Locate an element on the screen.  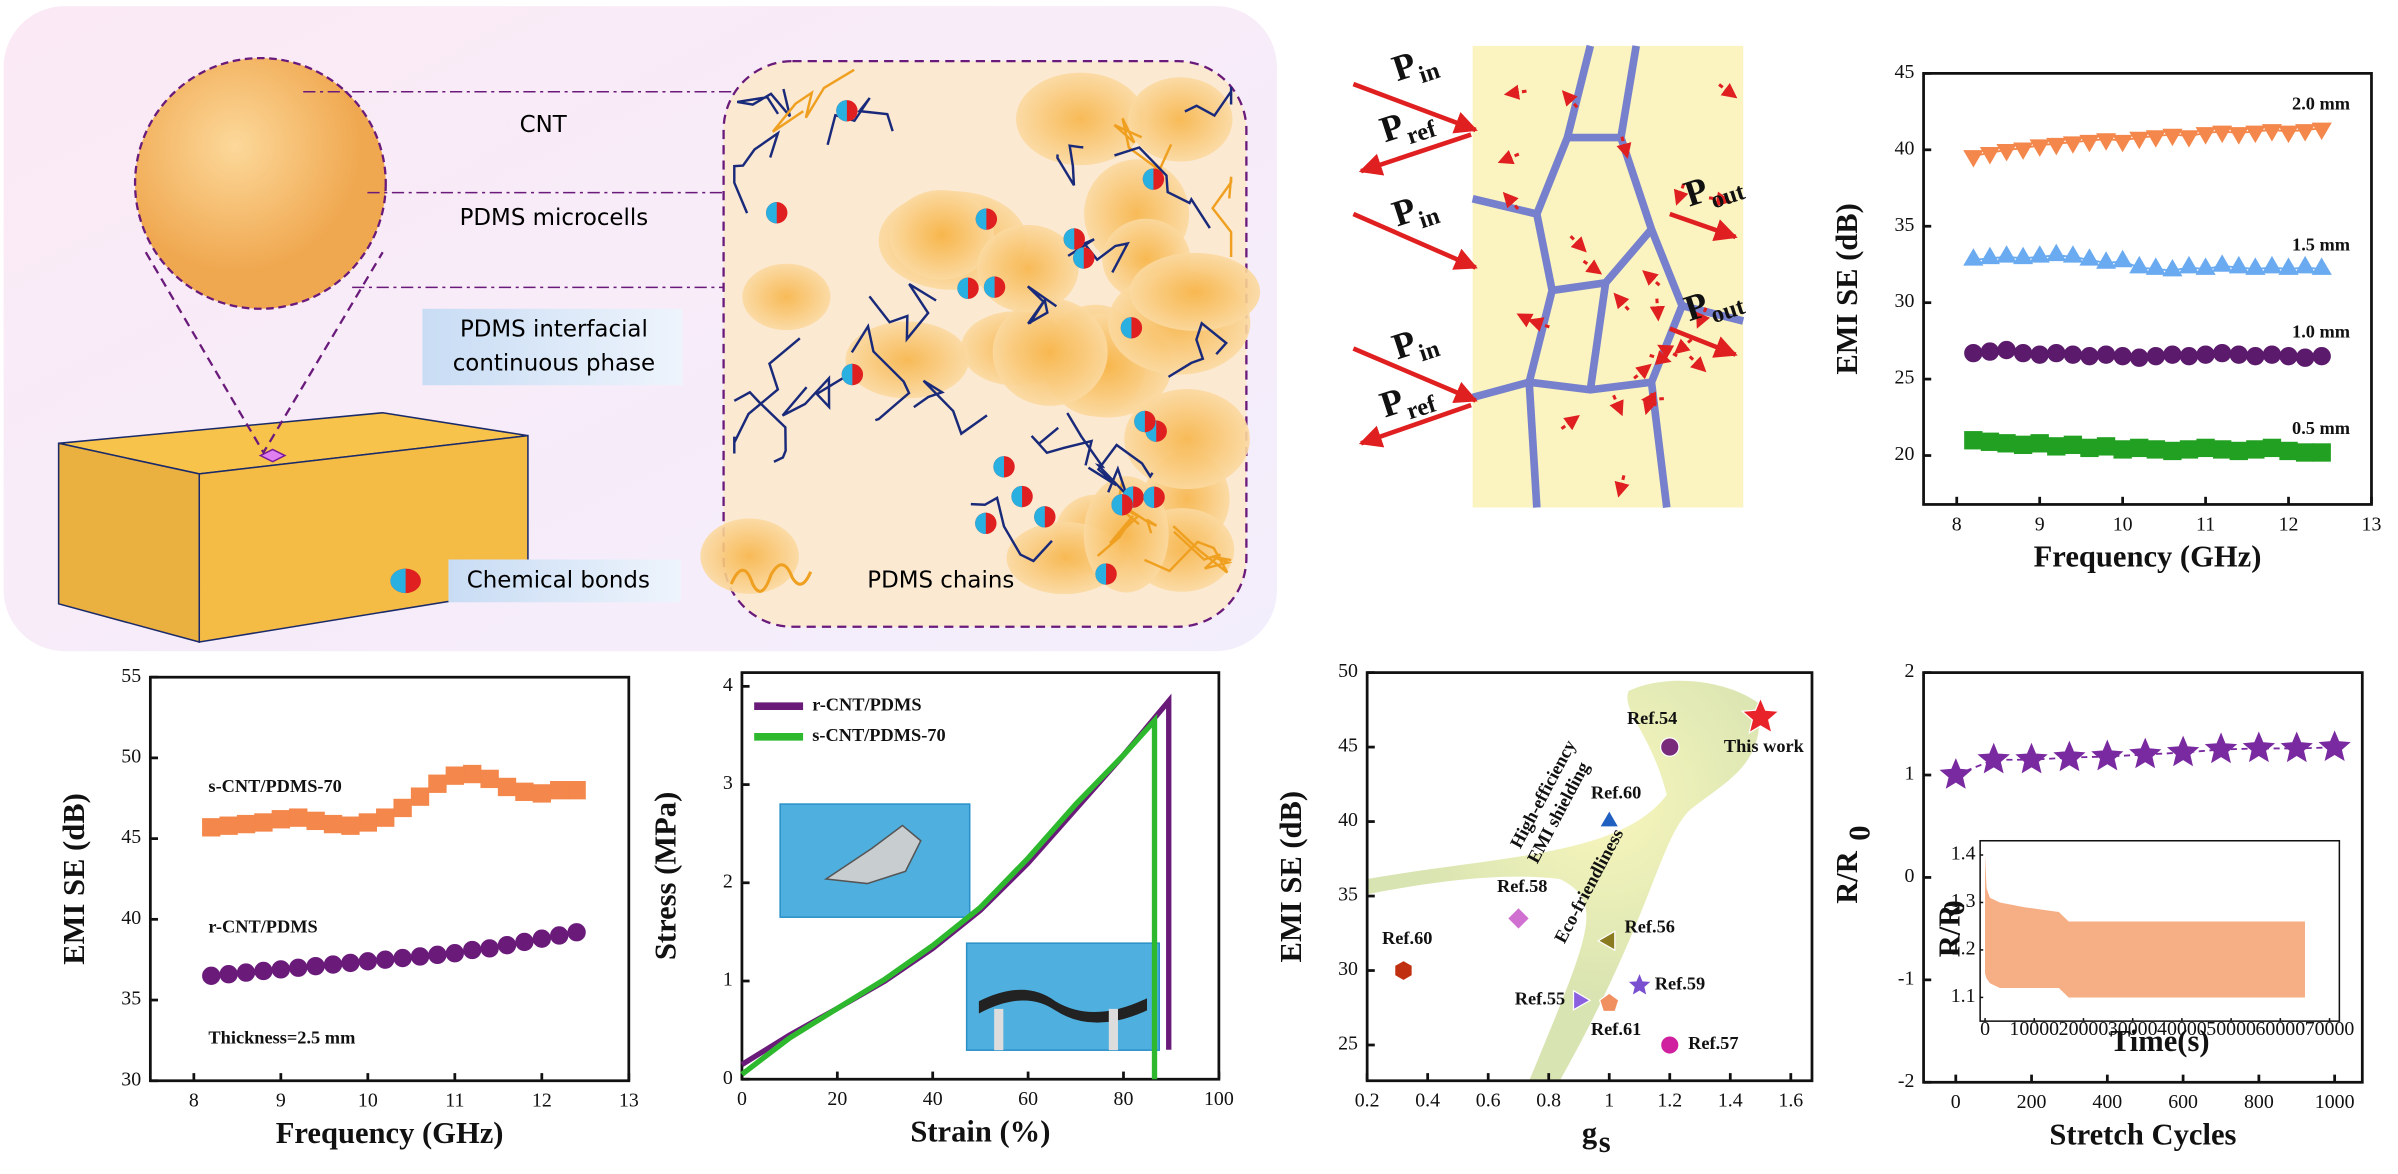
schematic-label: Chemical bonds is located at coordinates (558, 580).